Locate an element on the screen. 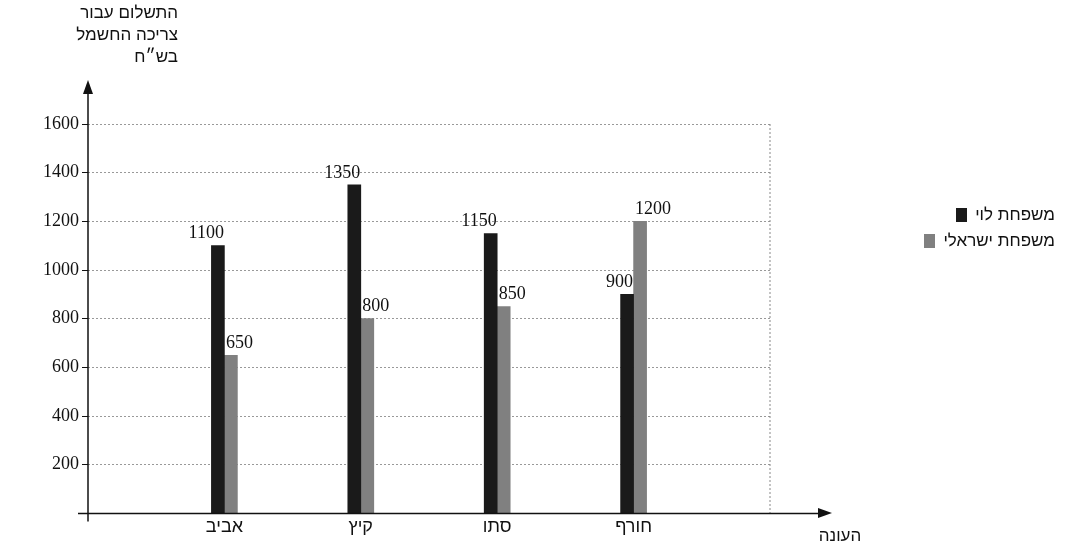  data-label: 1200 is located at coordinates (653, 208).